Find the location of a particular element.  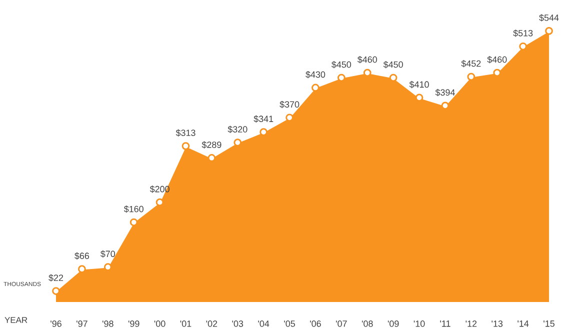

data-label: $289 is located at coordinates (212, 144).